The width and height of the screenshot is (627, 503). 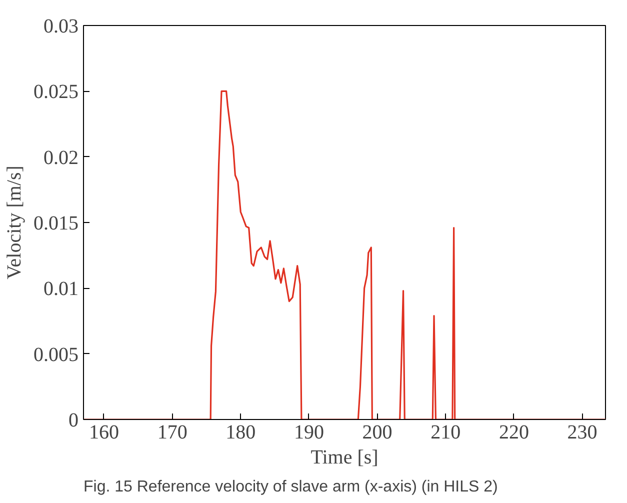 What do you see at coordinates (344, 457) in the screenshot?
I see `x-axis-title: Time [s]` at bounding box center [344, 457].